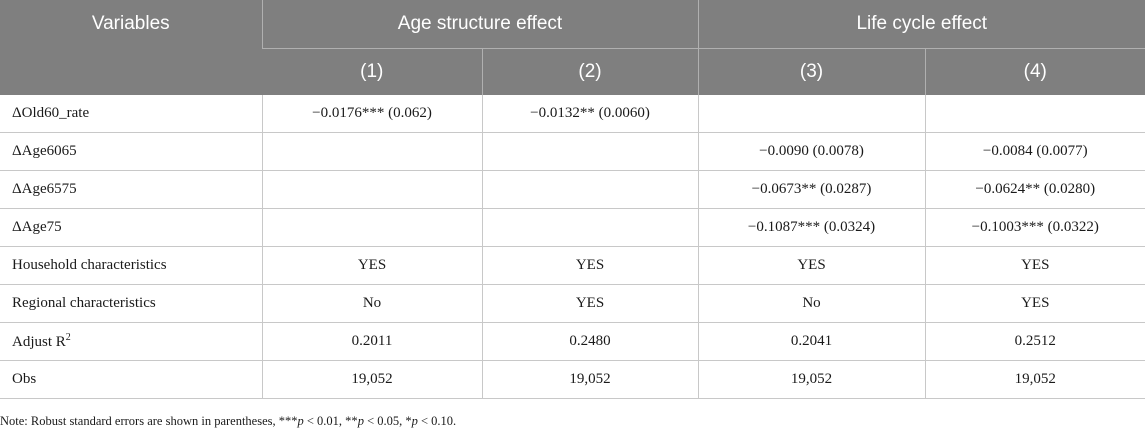 The height and width of the screenshot is (429, 1145). Describe the element at coordinates (131, 265) in the screenshot. I see `row-label: Household characteristics` at that location.